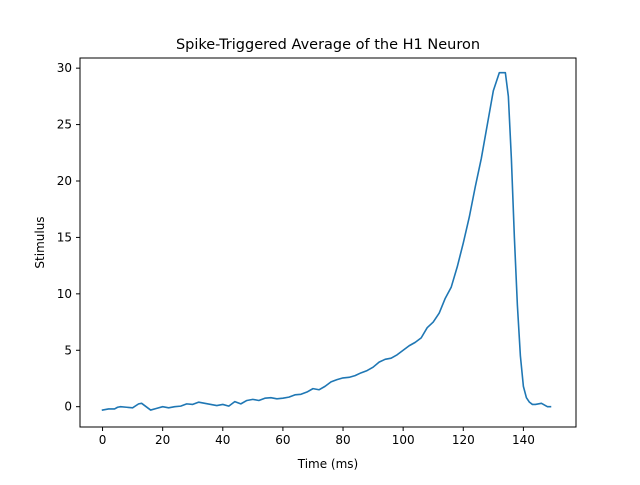 The image size is (640, 485). What do you see at coordinates (463, 440) in the screenshot?
I see `x-tick-label: 120` at bounding box center [463, 440].